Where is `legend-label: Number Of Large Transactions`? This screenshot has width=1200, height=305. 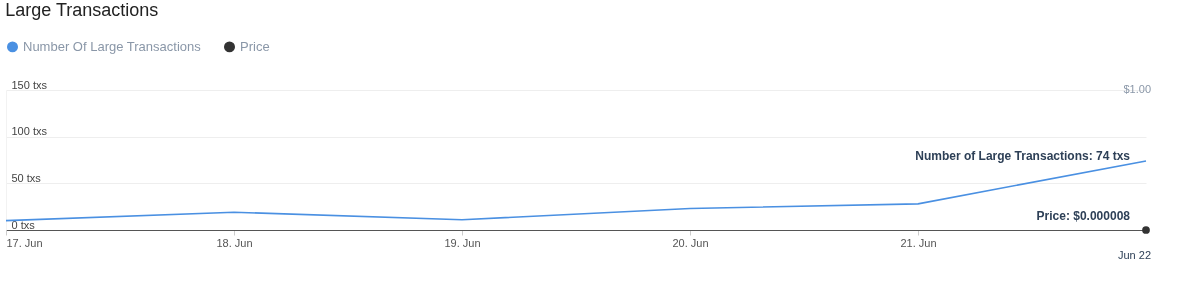
legend-label: Number Of Large Transactions is located at coordinates (112, 46).